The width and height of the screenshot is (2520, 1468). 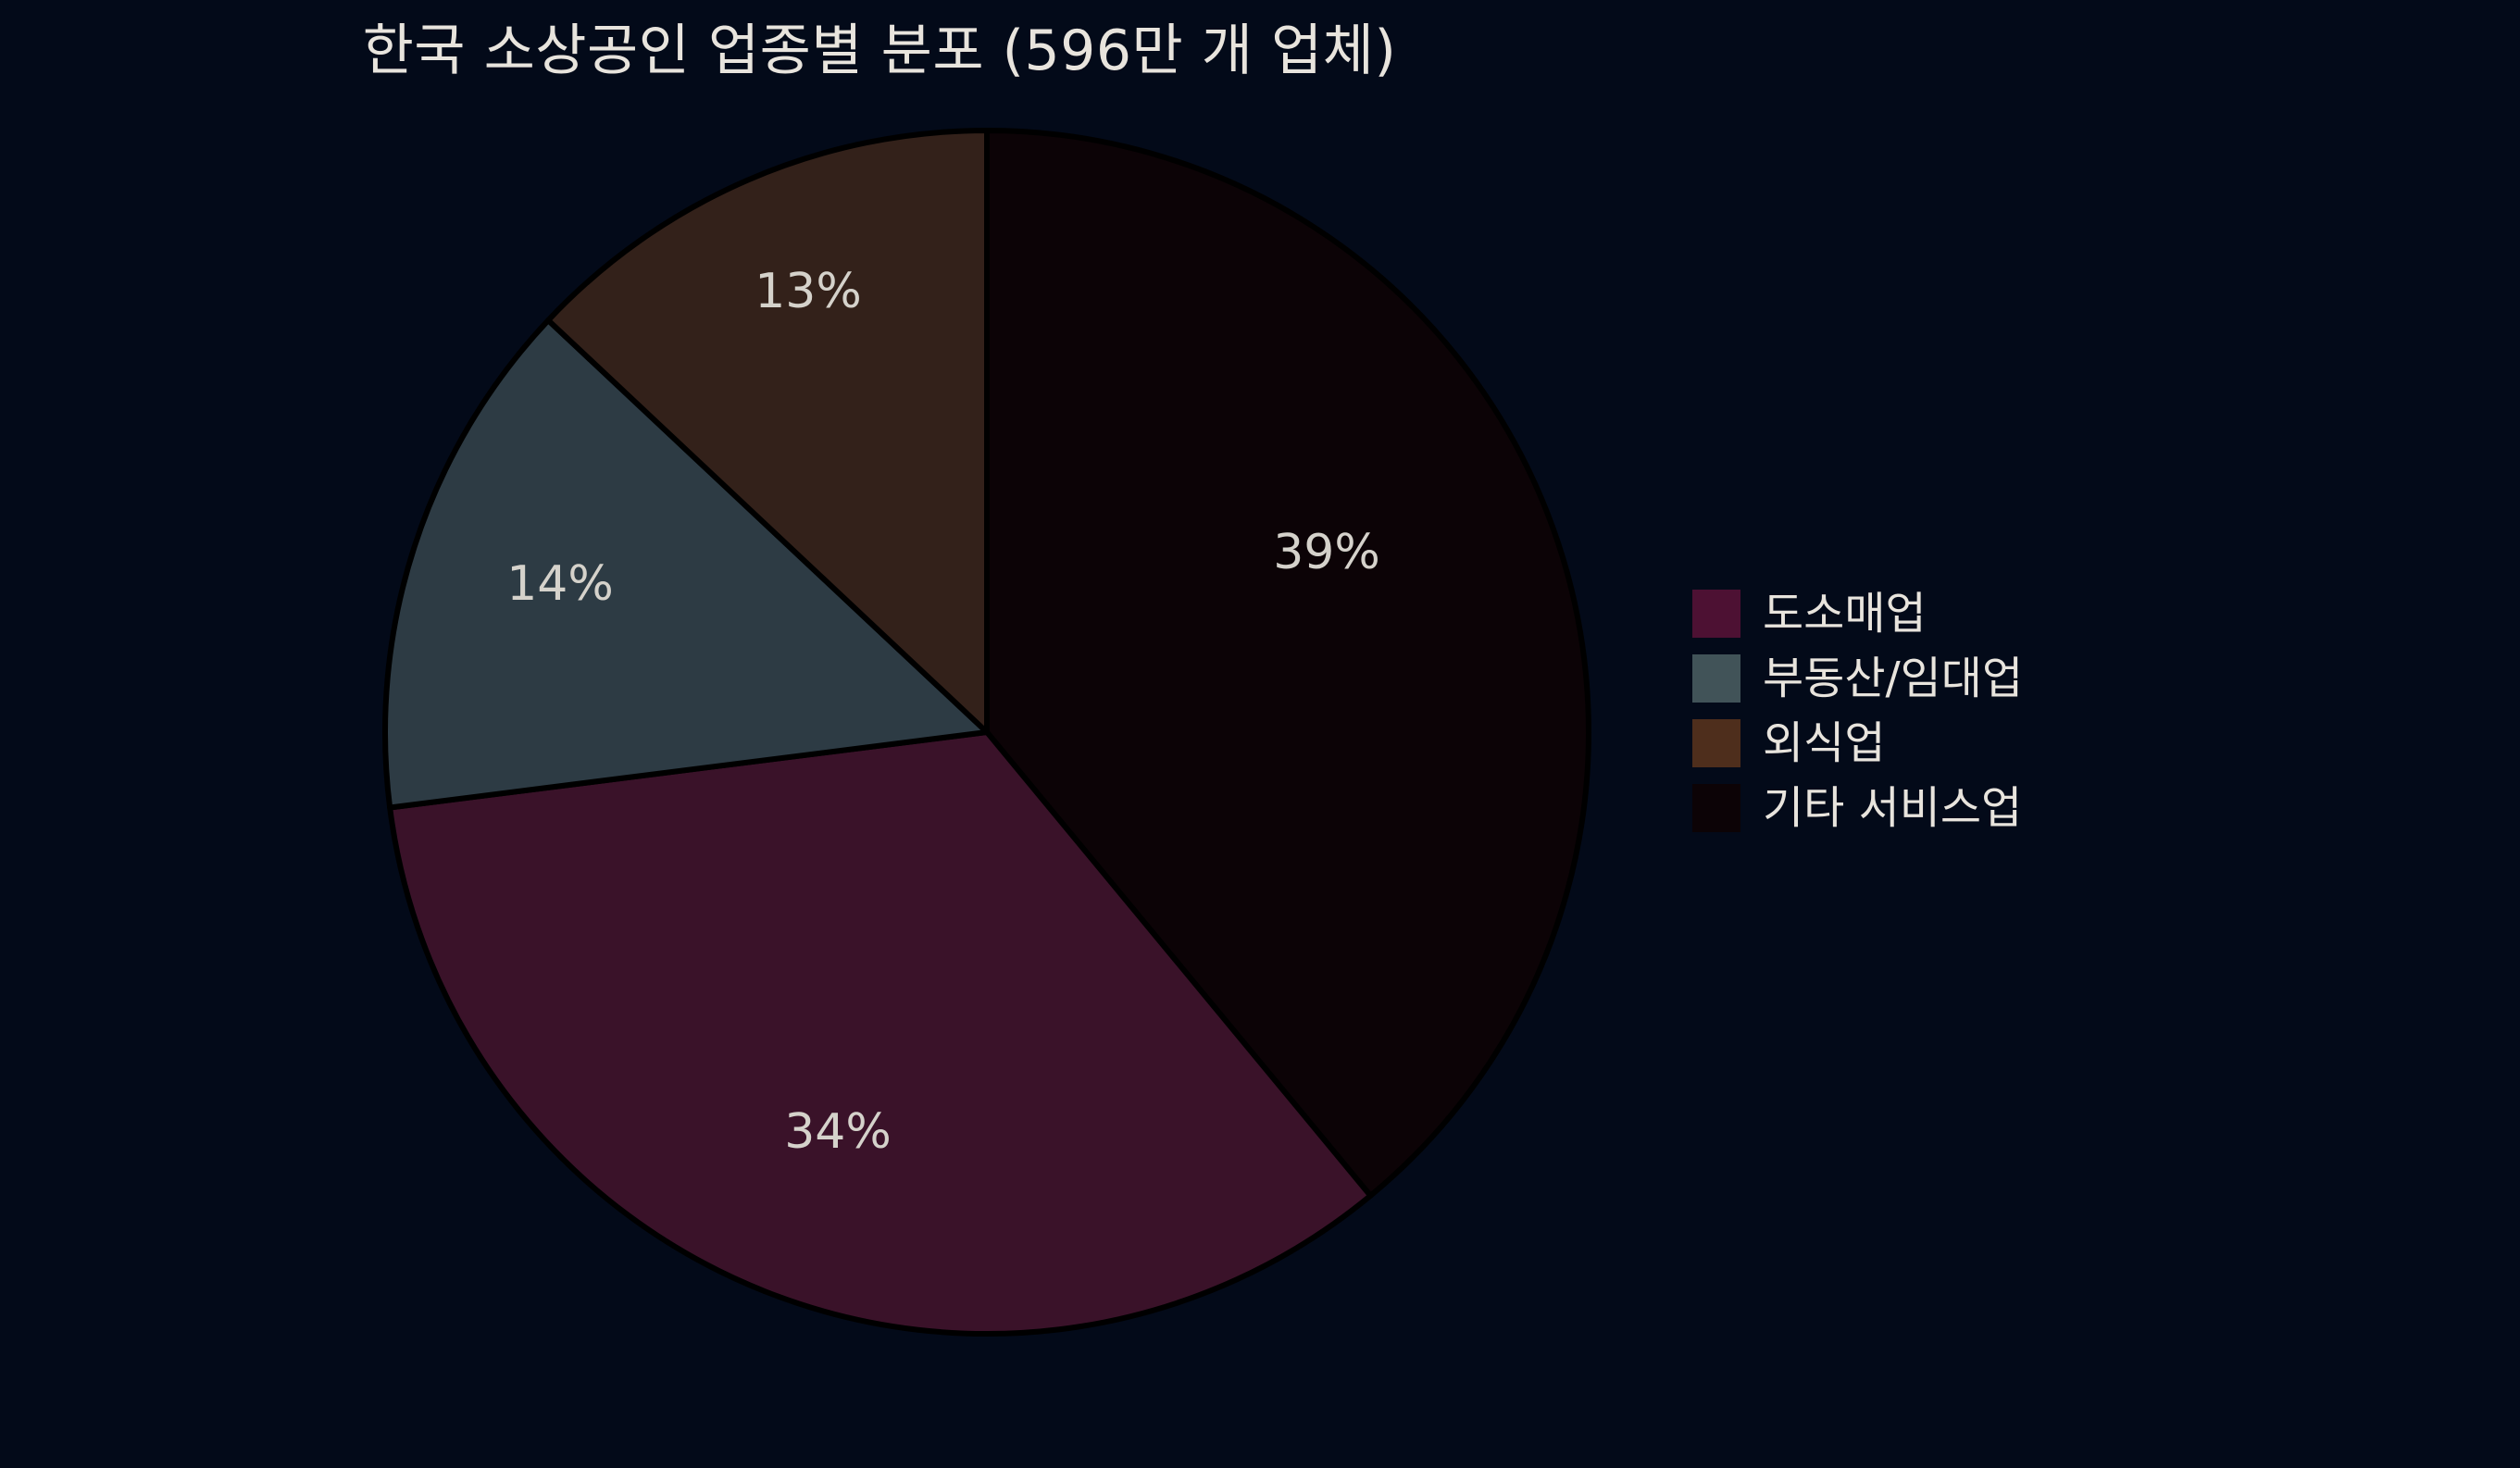 I want to click on legend-item-label: 기타 서비스업, so click(x=1893, y=808).